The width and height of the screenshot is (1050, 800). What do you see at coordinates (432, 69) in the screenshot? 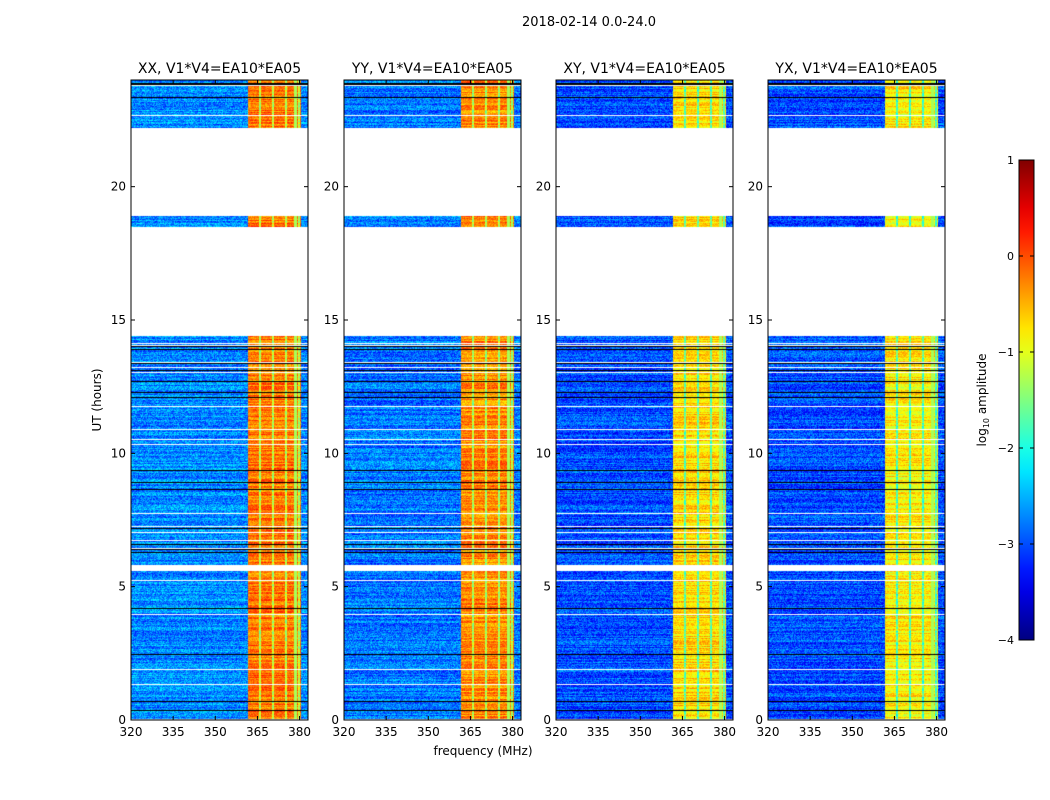
I see `panel-title: YY, V1*V4=EA10*EA05` at bounding box center [432, 69].